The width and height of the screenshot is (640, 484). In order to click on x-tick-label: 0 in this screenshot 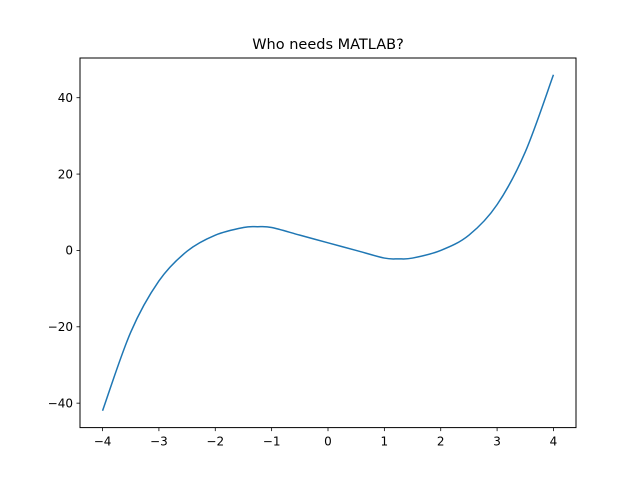, I will do `click(328, 442)`.